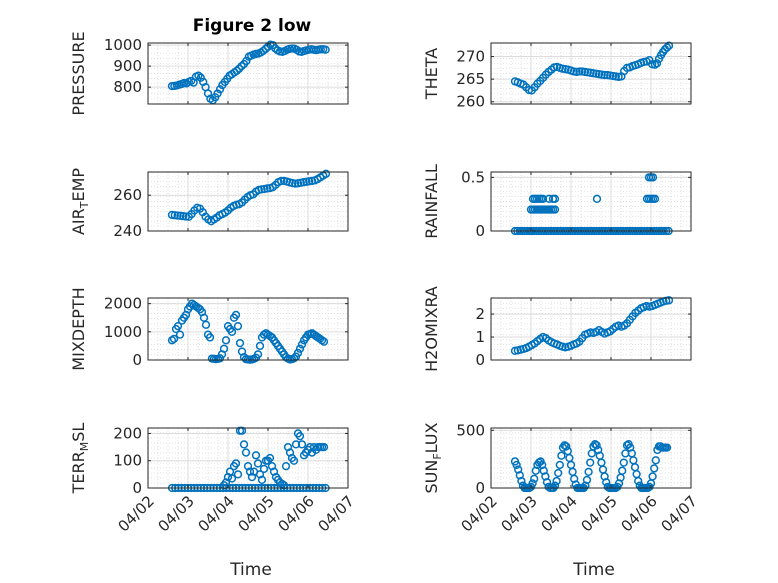  Describe the element at coordinates (433, 457) in the screenshot. I see `panel-8-y-axis-label: SUNFLUX` at that location.